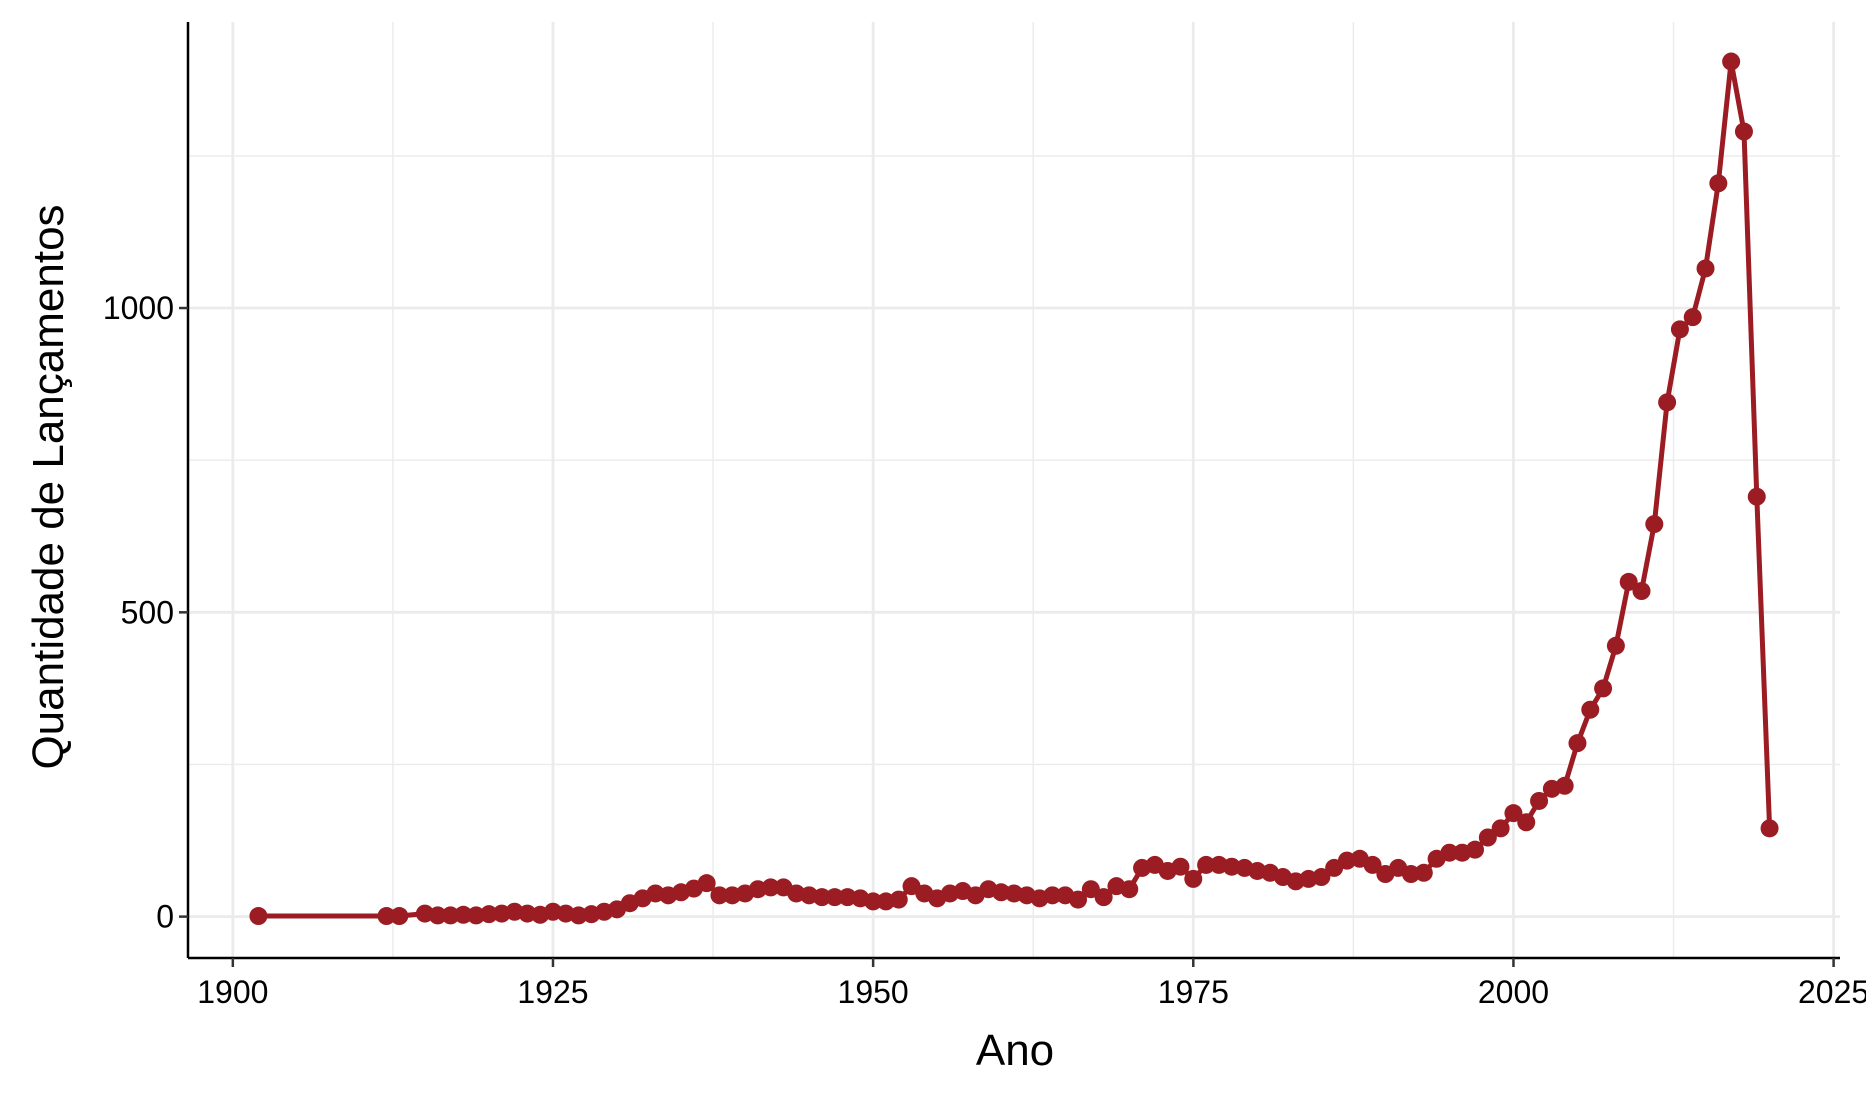  What do you see at coordinates (1031, 984) in the screenshot?
I see `x-axis-ticks: 1900 1925 1950 1975 2000 2025` at bounding box center [1031, 984].